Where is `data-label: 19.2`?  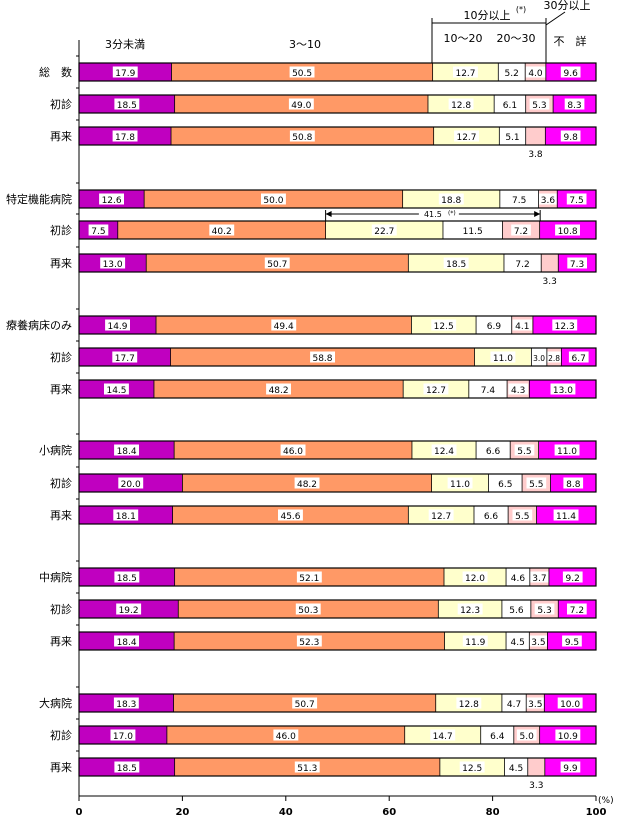 data-label: 19.2 is located at coordinates (129, 611).